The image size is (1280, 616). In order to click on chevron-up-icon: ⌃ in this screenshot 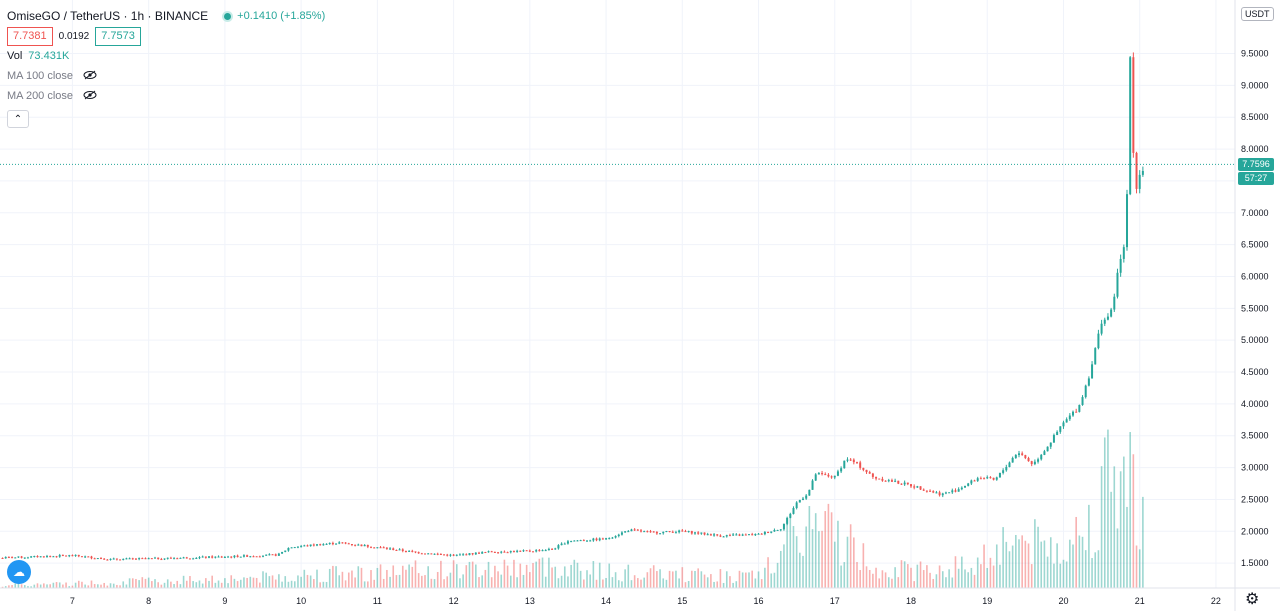, I will do `click(18, 119)`.